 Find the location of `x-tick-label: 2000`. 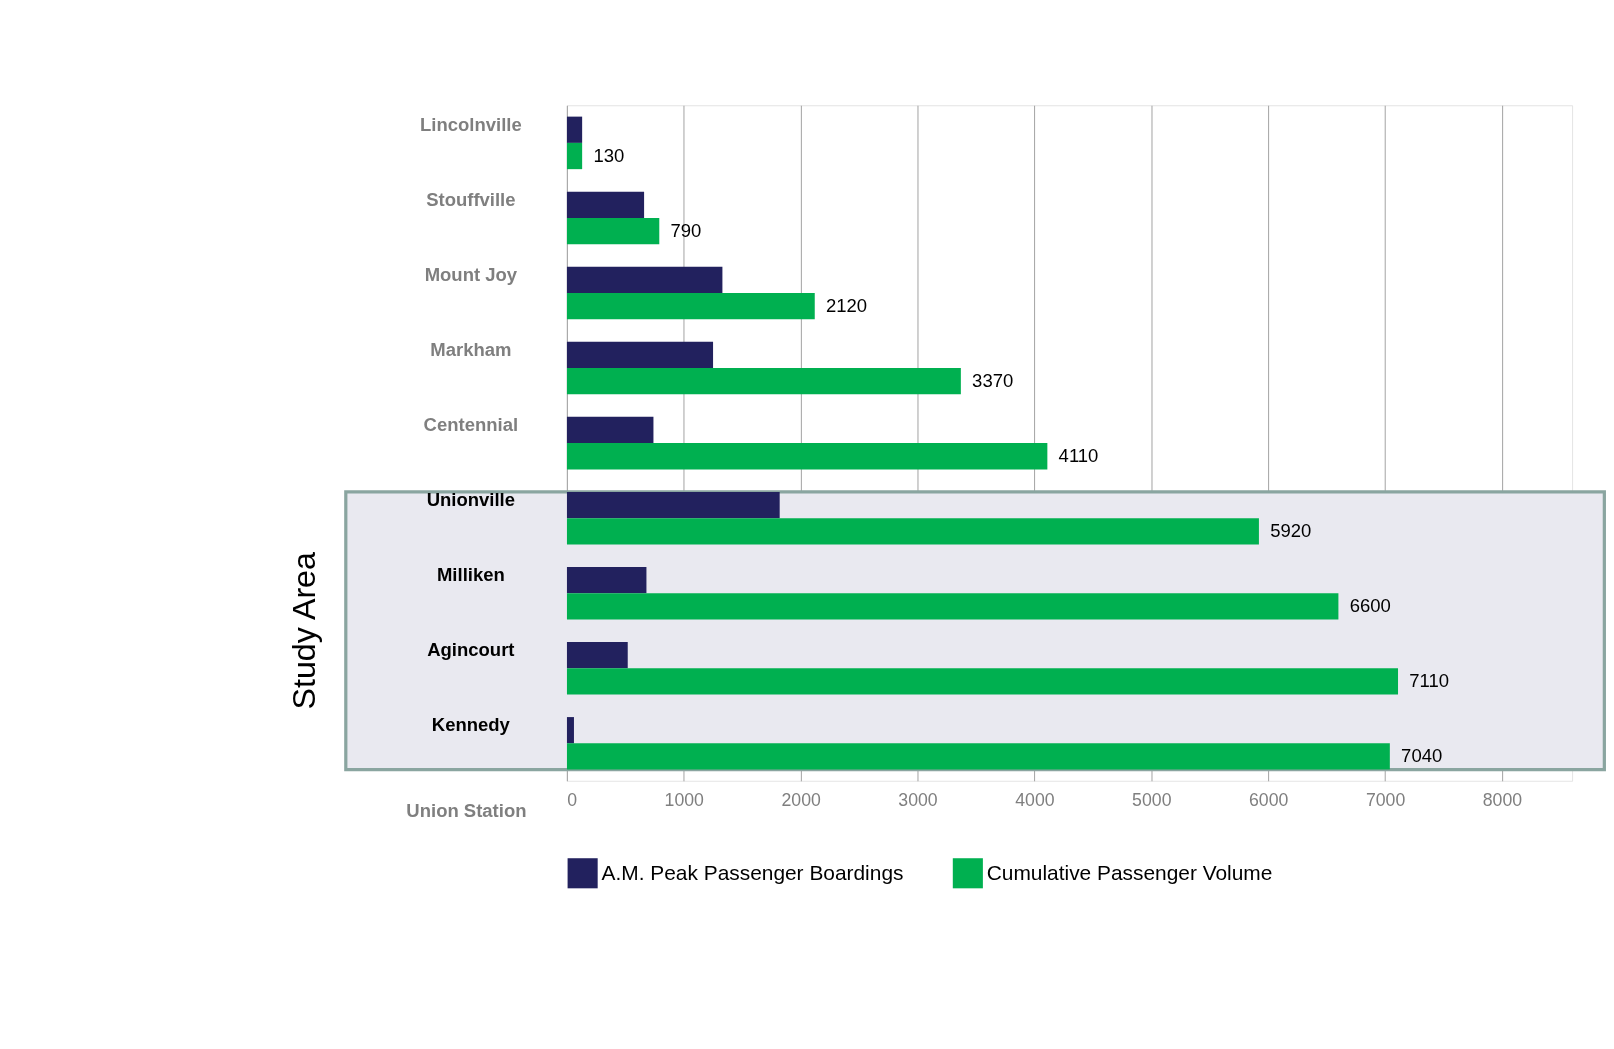

x-tick-label: 2000 is located at coordinates (801, 800).